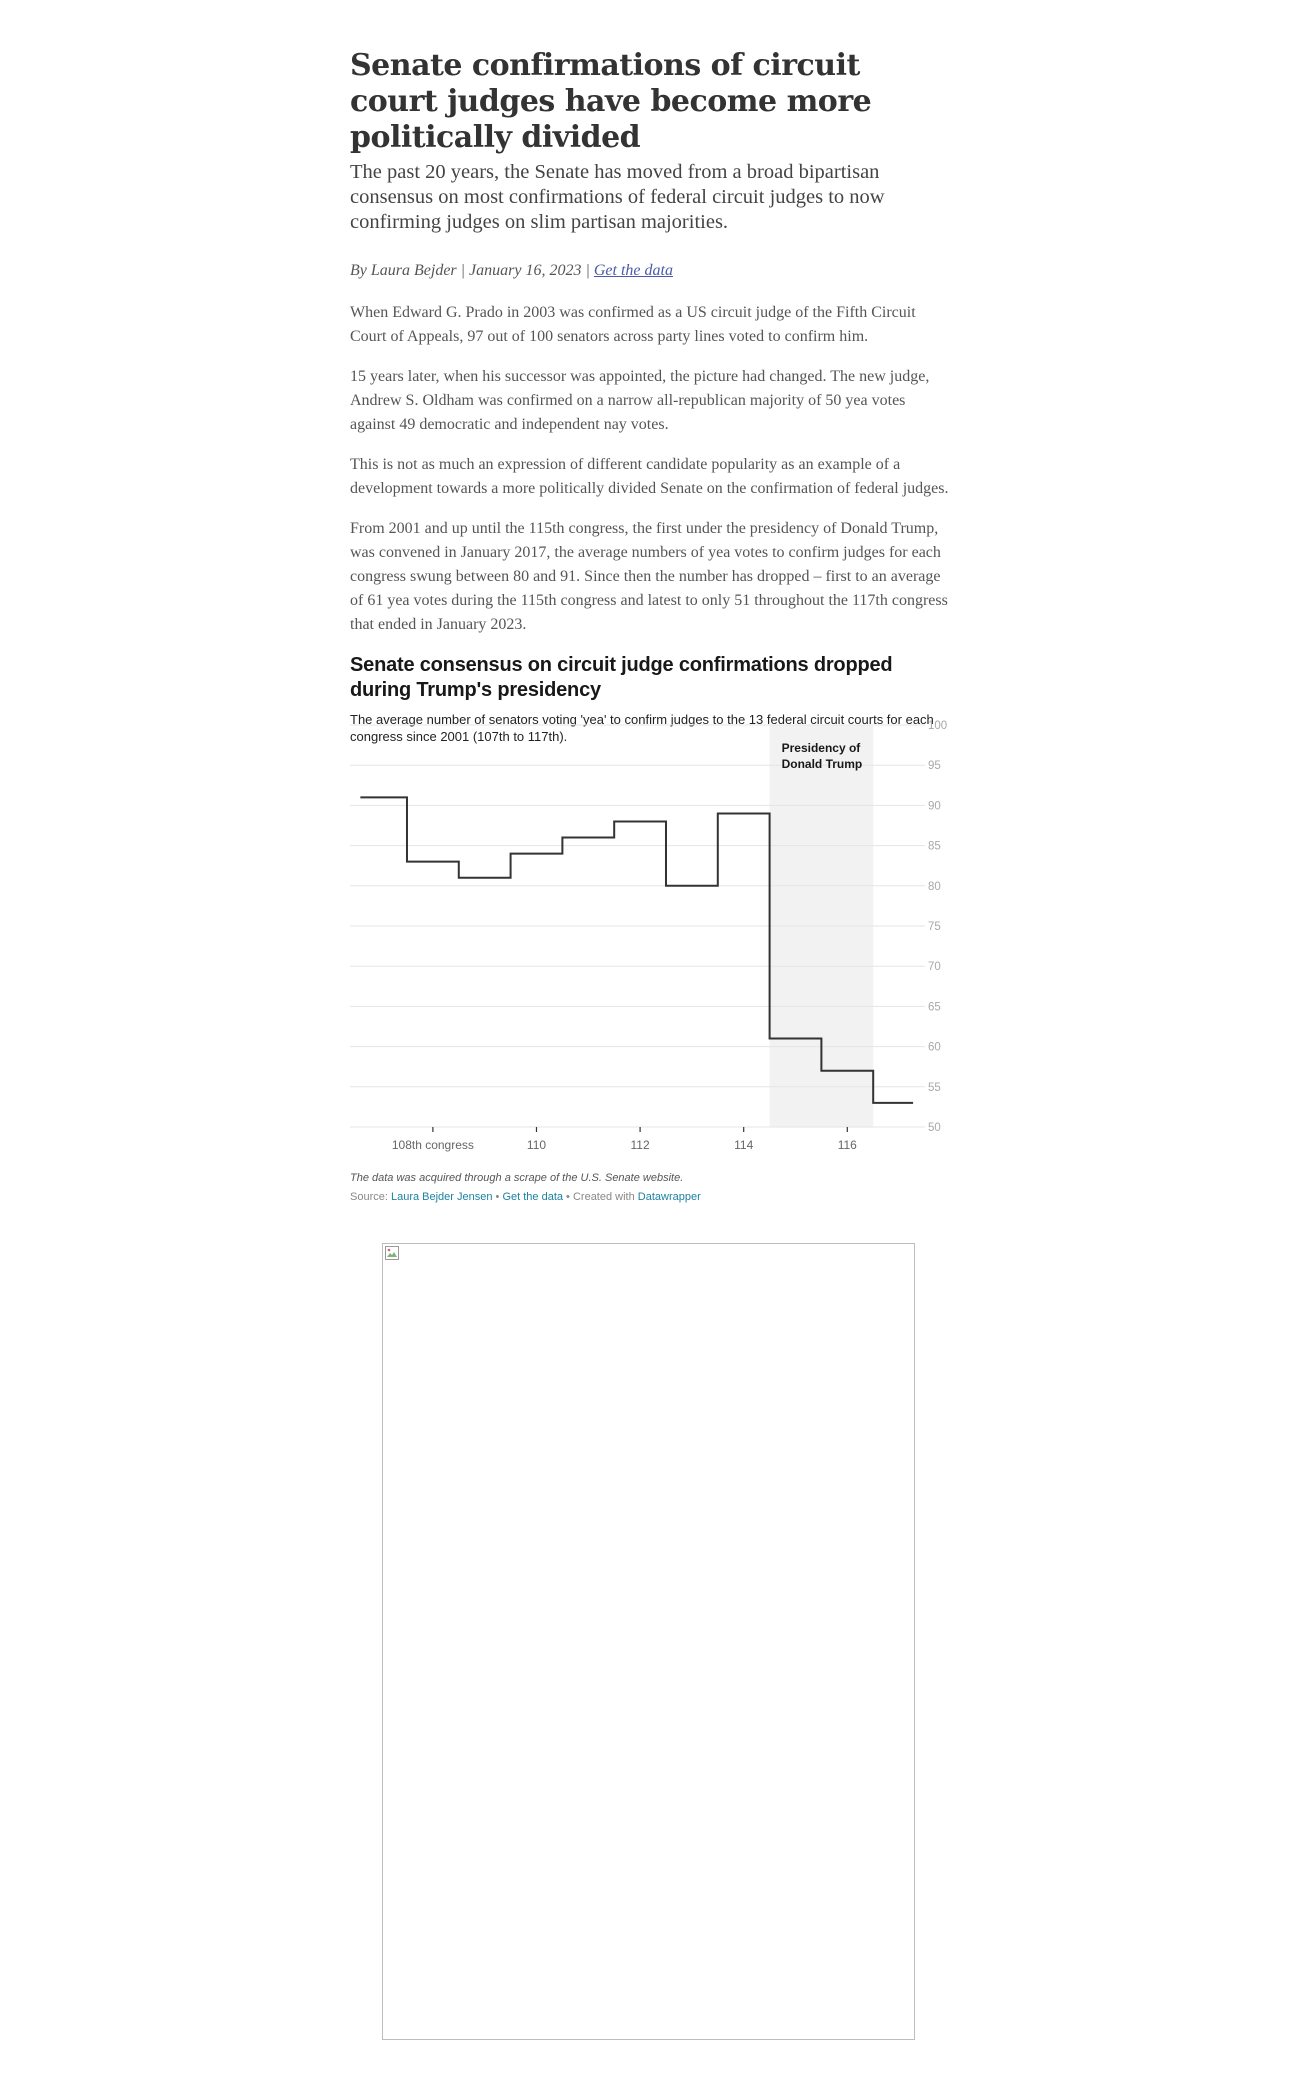 The height and width of the screenshot is (2092, 1300). I want to click on series-line, so click(637, 950).